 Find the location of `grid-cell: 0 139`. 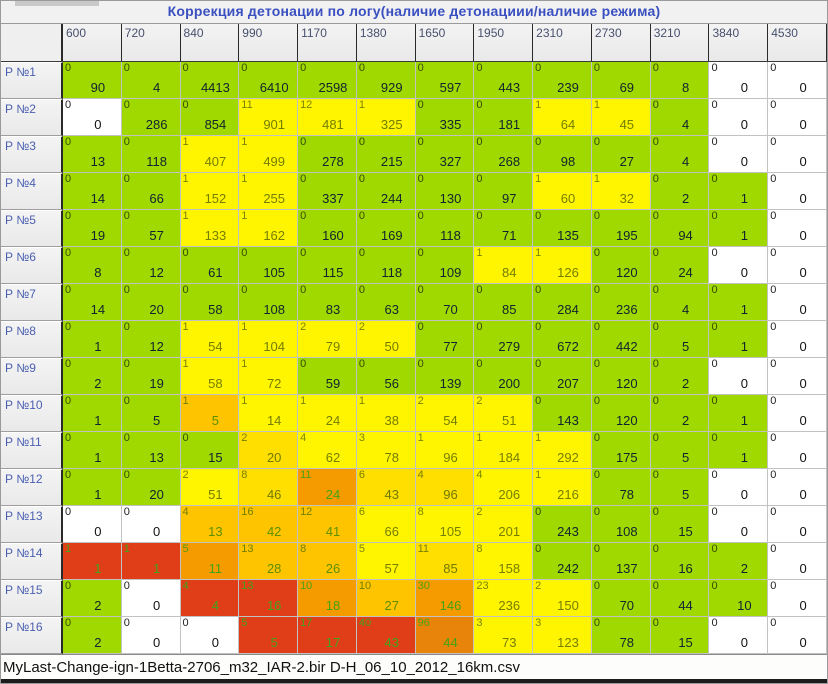

grid-cell: 0 139 is located at coordinates (445, 376).